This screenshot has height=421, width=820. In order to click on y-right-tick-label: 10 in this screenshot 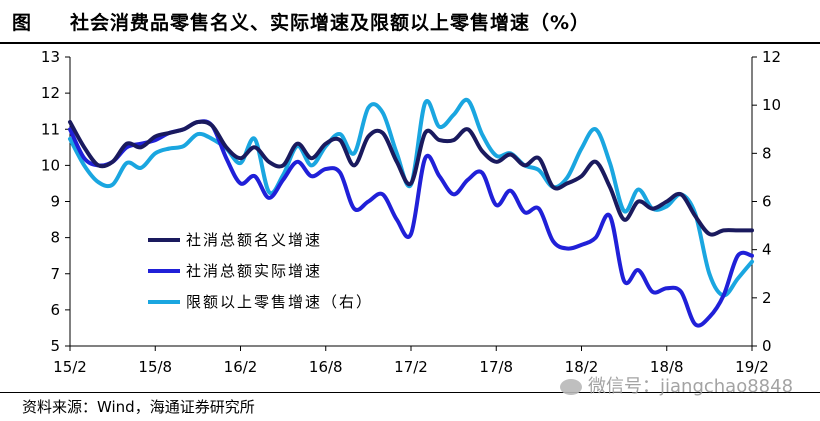, I will do `click(771, 105)`.